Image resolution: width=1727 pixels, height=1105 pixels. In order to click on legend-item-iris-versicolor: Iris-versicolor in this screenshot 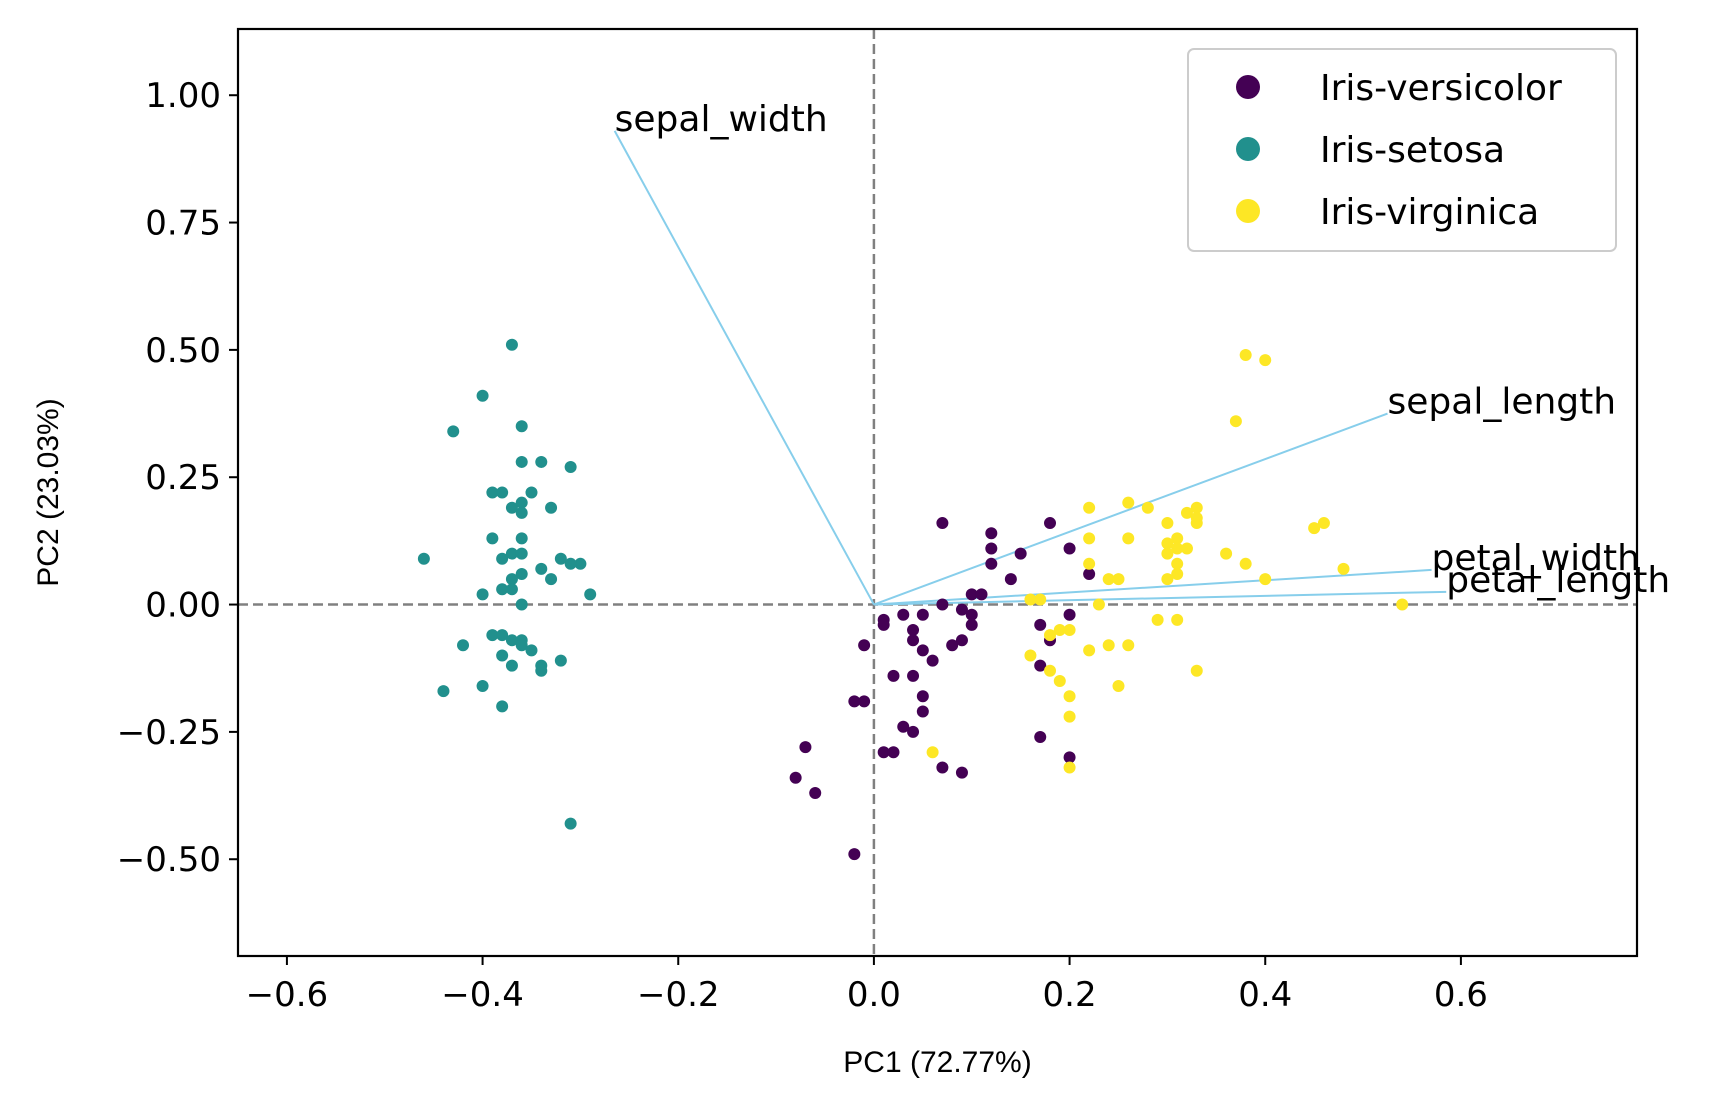, I will do `click(1399, 88)`.